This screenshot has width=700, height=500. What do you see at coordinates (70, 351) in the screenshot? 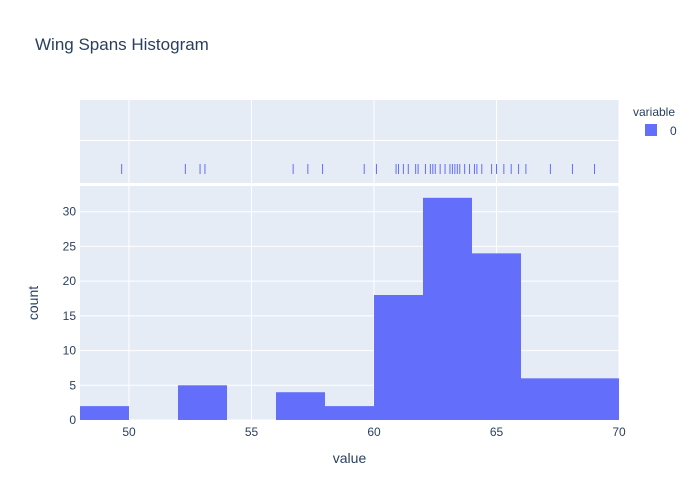
I see `y-tick-label: 10` at bounding box center [70, 351].